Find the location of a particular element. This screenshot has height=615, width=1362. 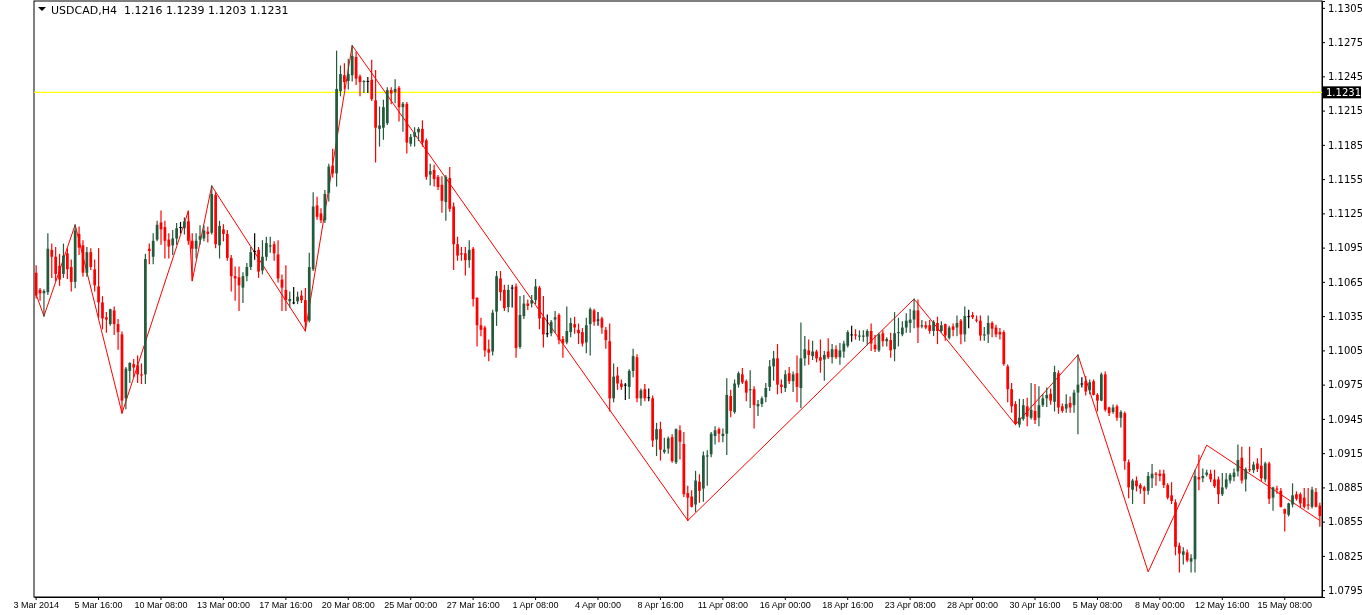

x-tick-label: 8 May 00:00 is located at coordinates (1160, 605).